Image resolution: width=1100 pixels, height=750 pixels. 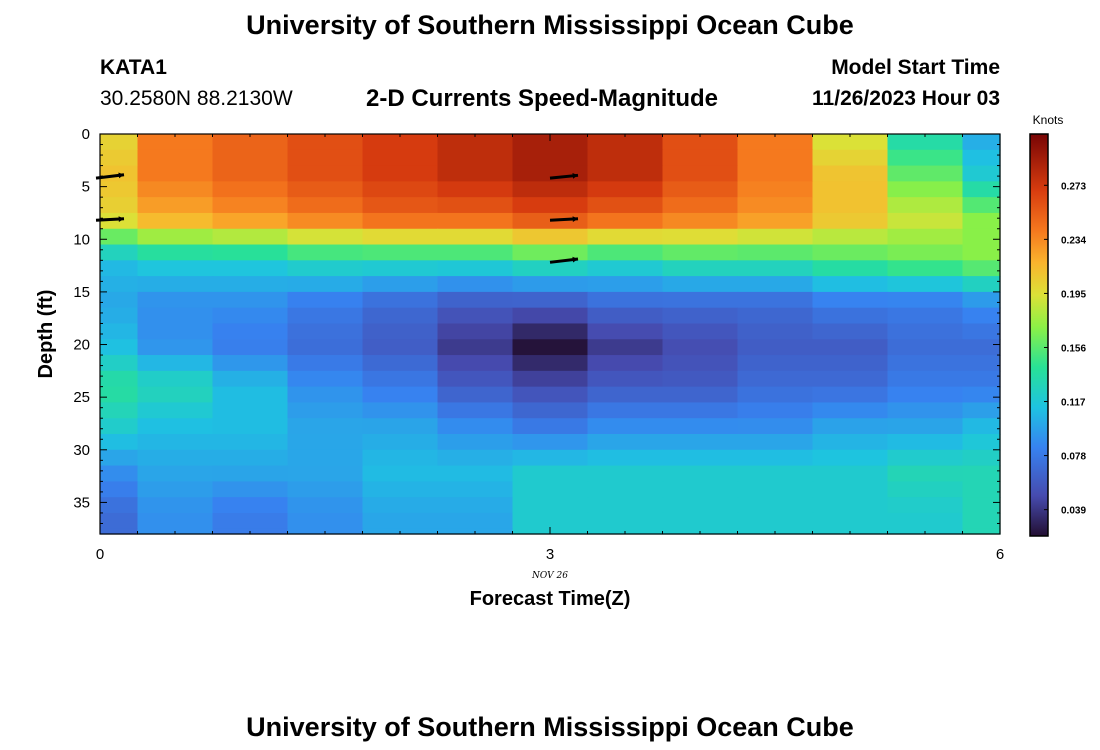 I want to click on y-tick-label: 5, so click(x=86, y=187).